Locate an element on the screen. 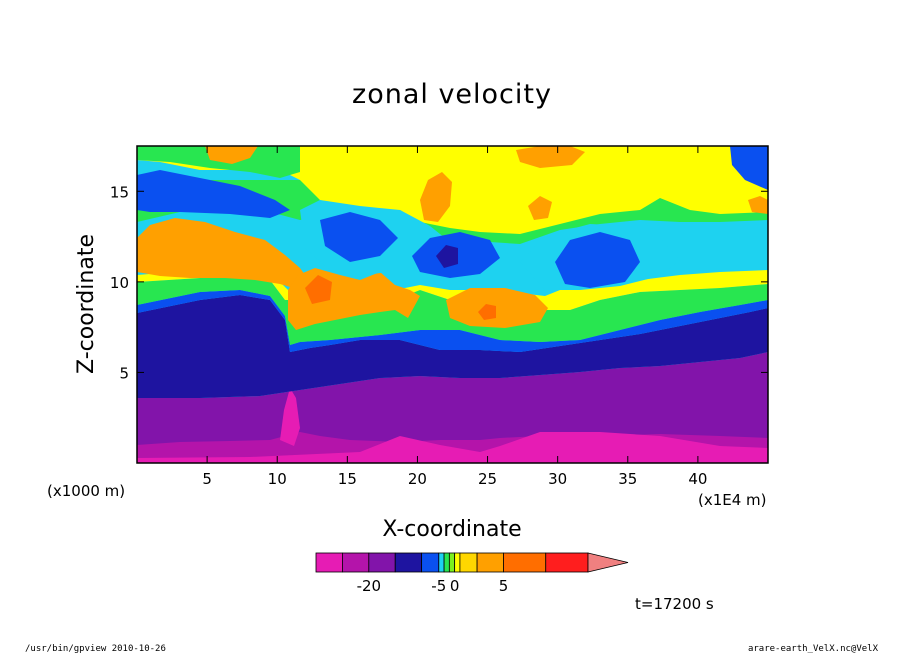  blob-magenta-x11 is located at coordinates (290, 417).